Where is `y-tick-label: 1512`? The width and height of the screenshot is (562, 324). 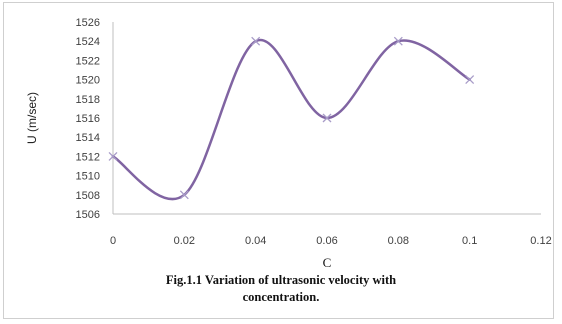
y-tick-label: 1512 is located at coordinates (88, 157).